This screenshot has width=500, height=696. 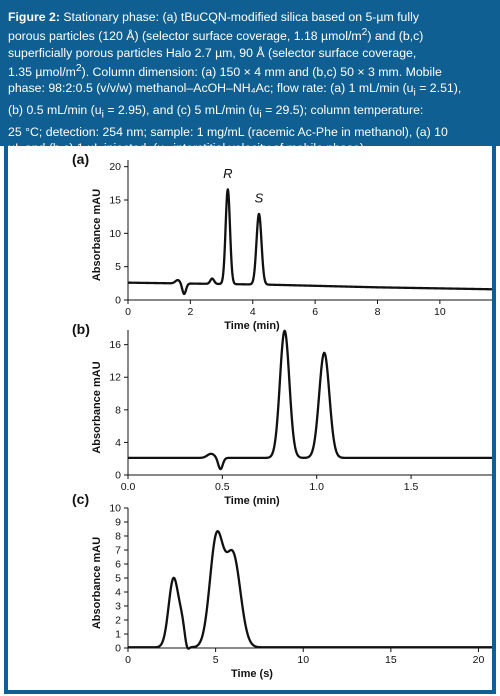 What do you see at coordinates (115, 167) in the screenshot?
I see `y-tick-label: 20` at bounding box center [115, 167].